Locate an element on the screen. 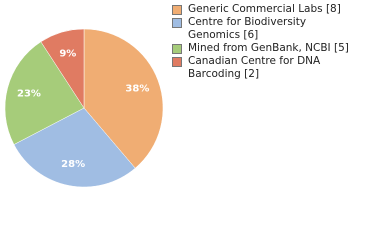 The image size is (380, 240). slice-label: 28% is located at coordinates (73, 164).